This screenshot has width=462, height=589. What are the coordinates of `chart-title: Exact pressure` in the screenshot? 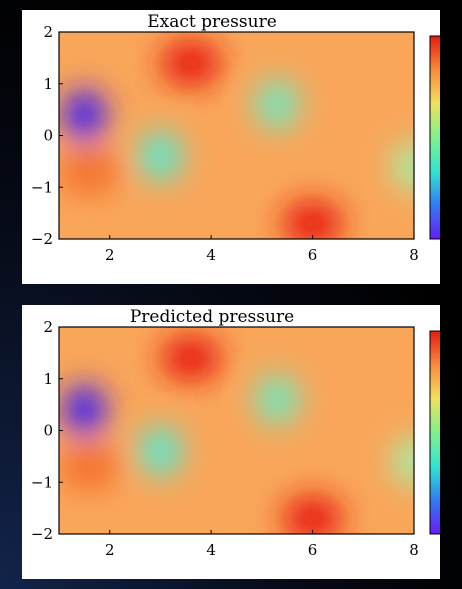 It's located at (212, 22).